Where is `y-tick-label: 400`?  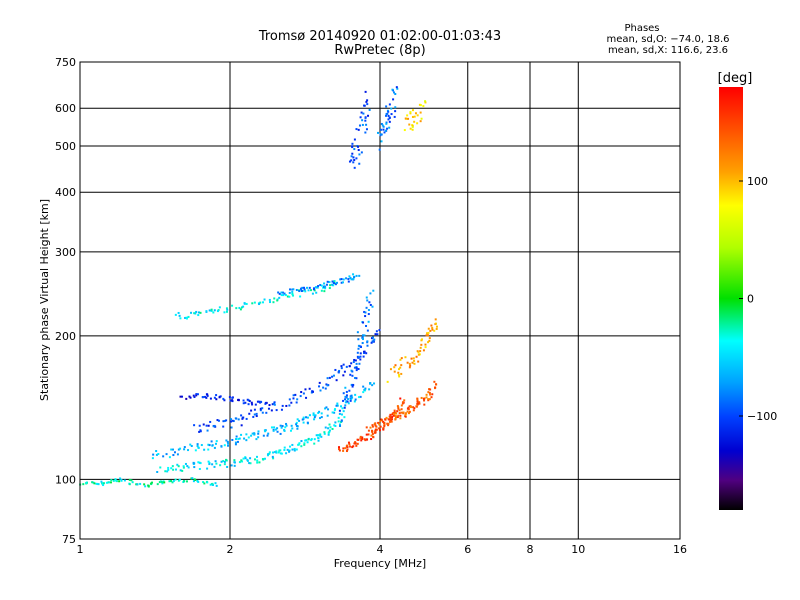 y-tick-label: 400 is located at coordinates (65, 192).